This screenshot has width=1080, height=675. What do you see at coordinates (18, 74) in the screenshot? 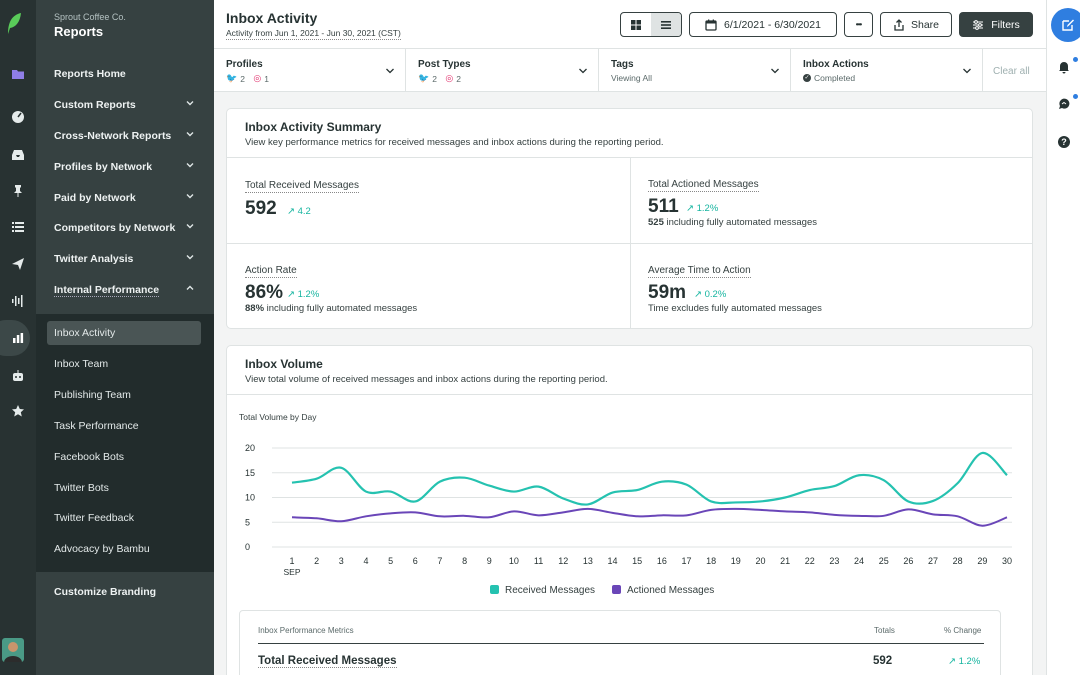
I see `folder-icon` at bounding box center [18, 74].